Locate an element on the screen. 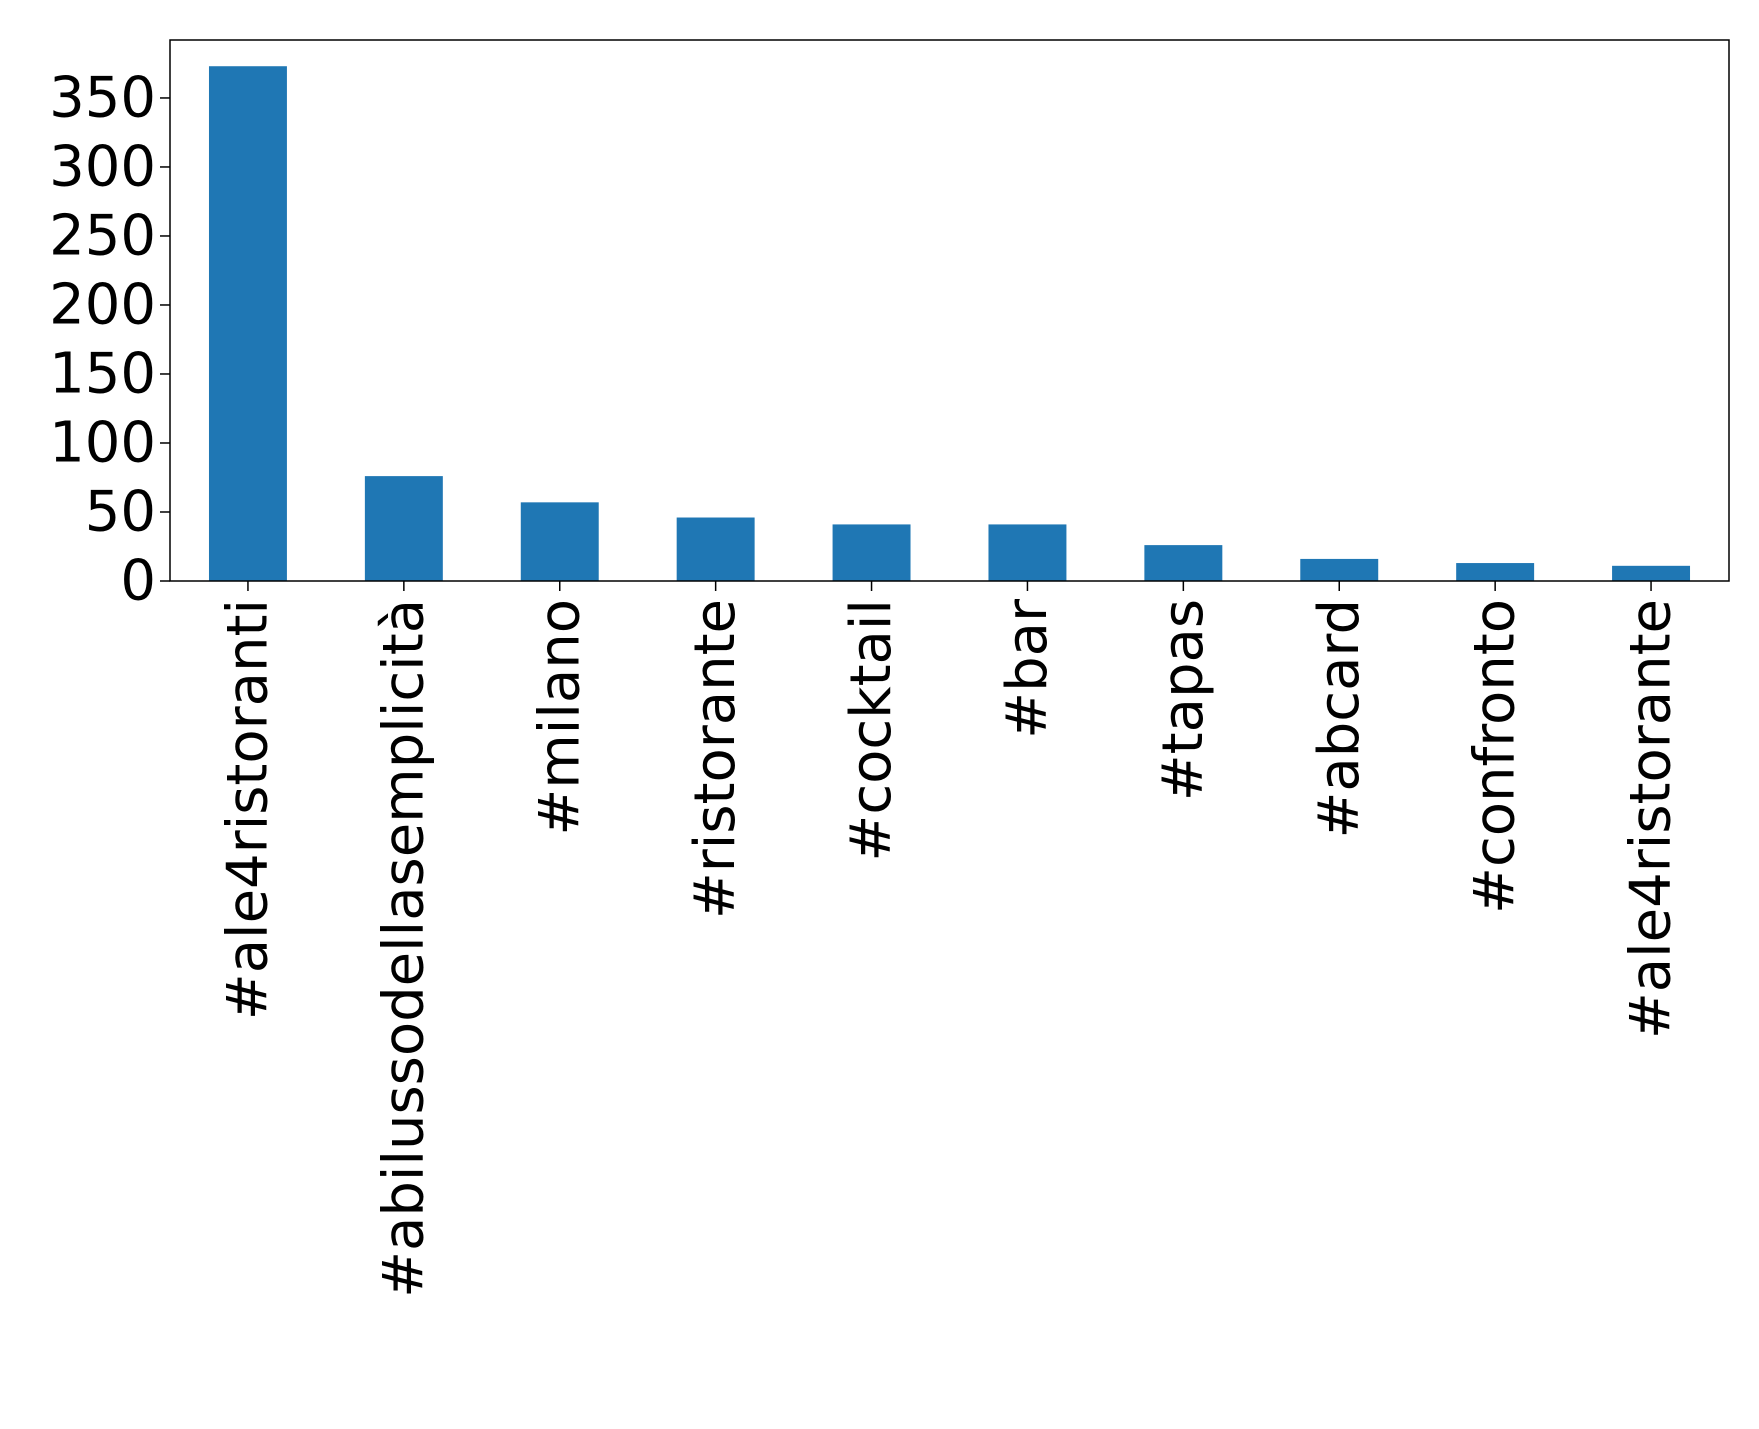 The image size is (1759, 1429). y-tick-label: 250 is located at coordinates (102, 235).